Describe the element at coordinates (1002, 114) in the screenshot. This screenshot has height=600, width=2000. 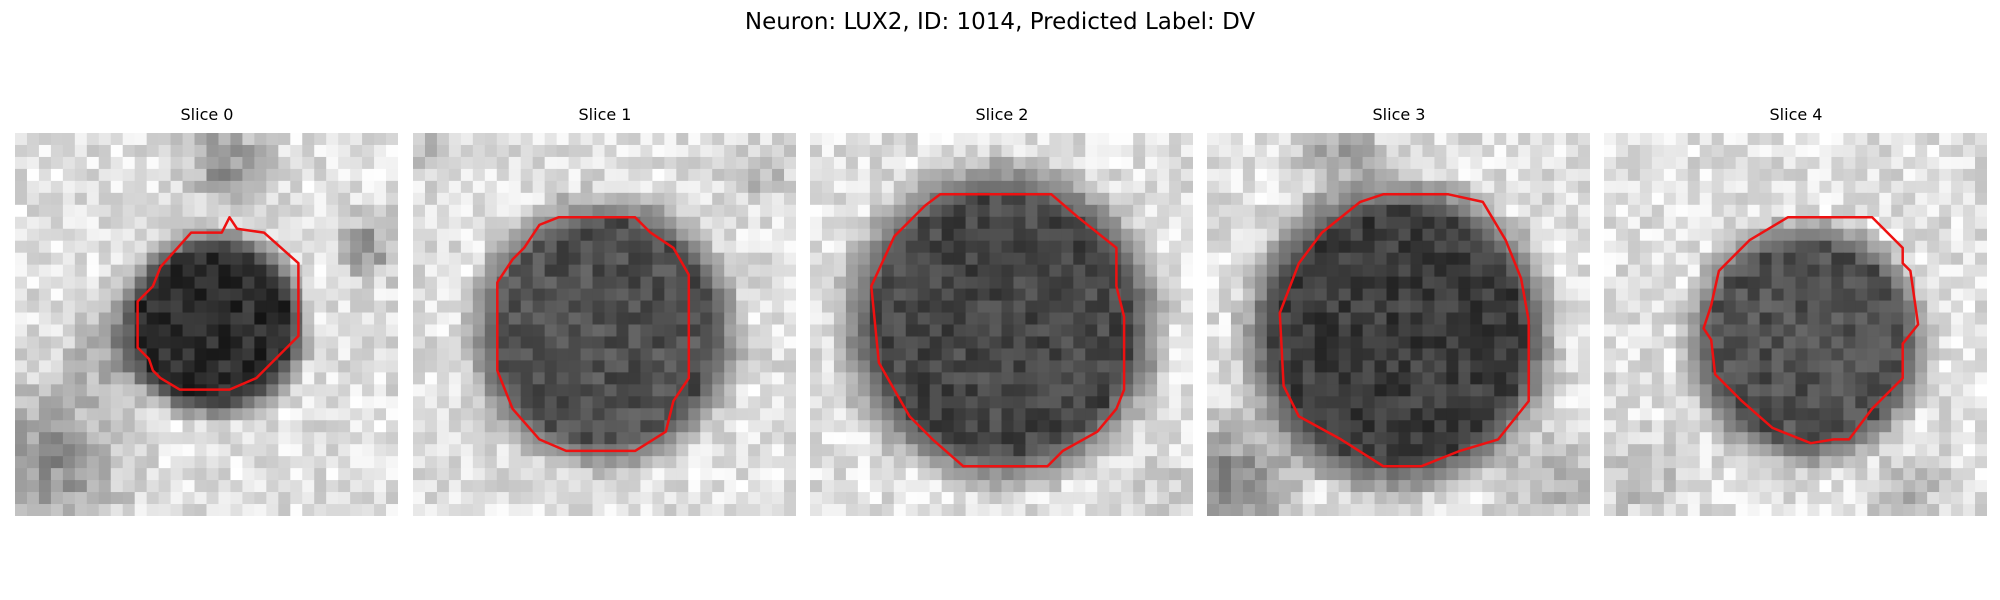
I see `slice-title: Slice 2` at that location.